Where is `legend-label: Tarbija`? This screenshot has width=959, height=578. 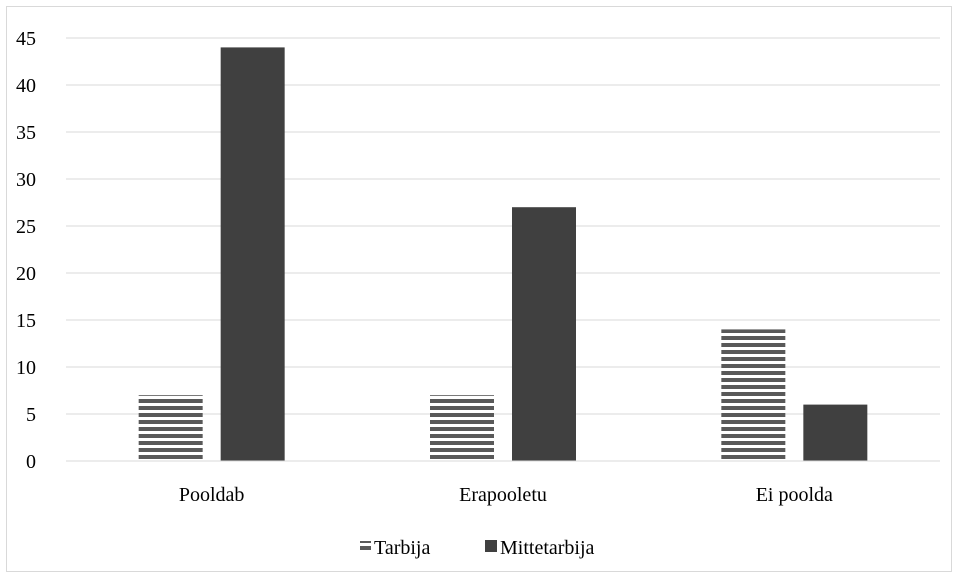 legend-label: Tarbija is located at coordinates (402, 548).